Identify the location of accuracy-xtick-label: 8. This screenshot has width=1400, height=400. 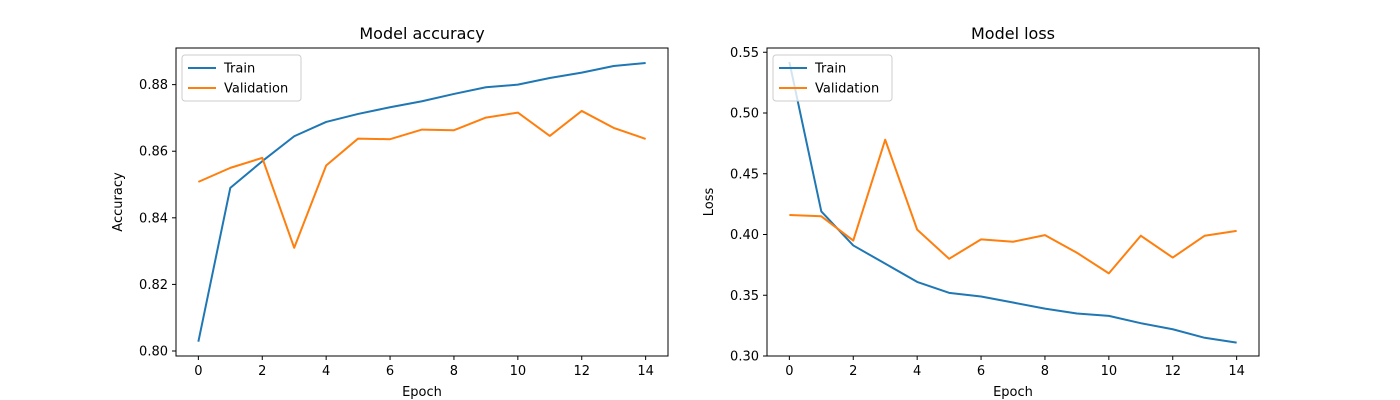
(454, 371).